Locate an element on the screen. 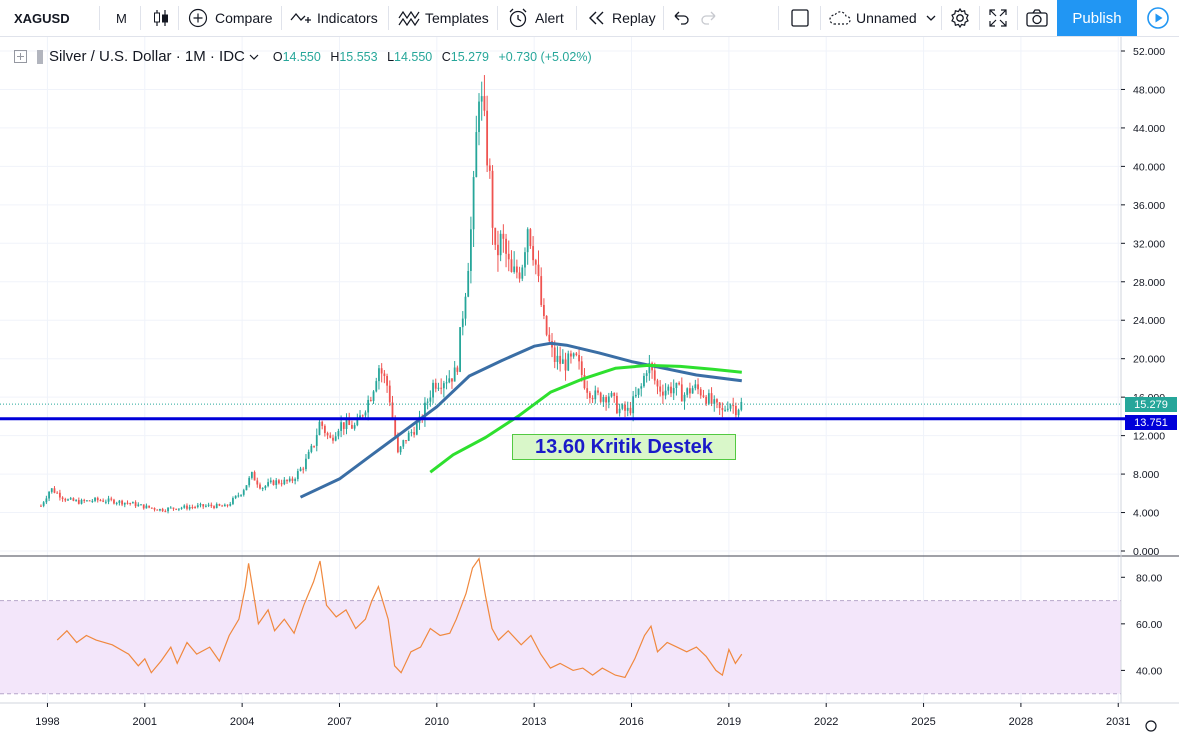 The image size is (1179, 739). settings-button is located at coordinates (960, 18).